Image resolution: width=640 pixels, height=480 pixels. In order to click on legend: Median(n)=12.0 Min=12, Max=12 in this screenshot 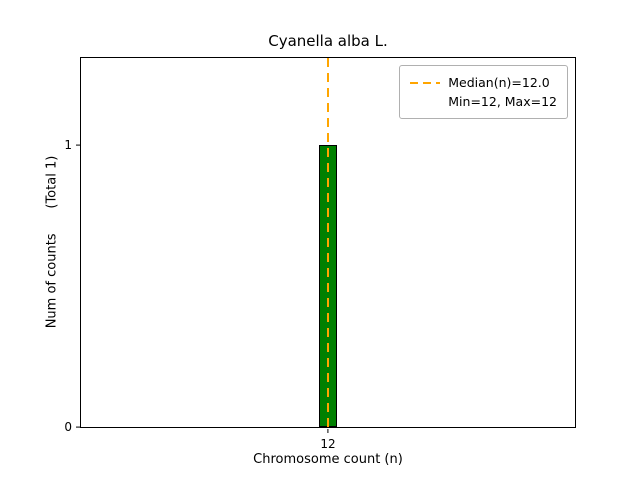, I will do `click(483, 92)`.